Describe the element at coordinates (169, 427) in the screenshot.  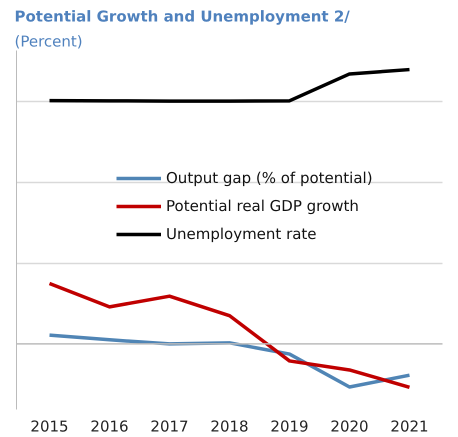
I see `x-tick-label: 2017` at that location.